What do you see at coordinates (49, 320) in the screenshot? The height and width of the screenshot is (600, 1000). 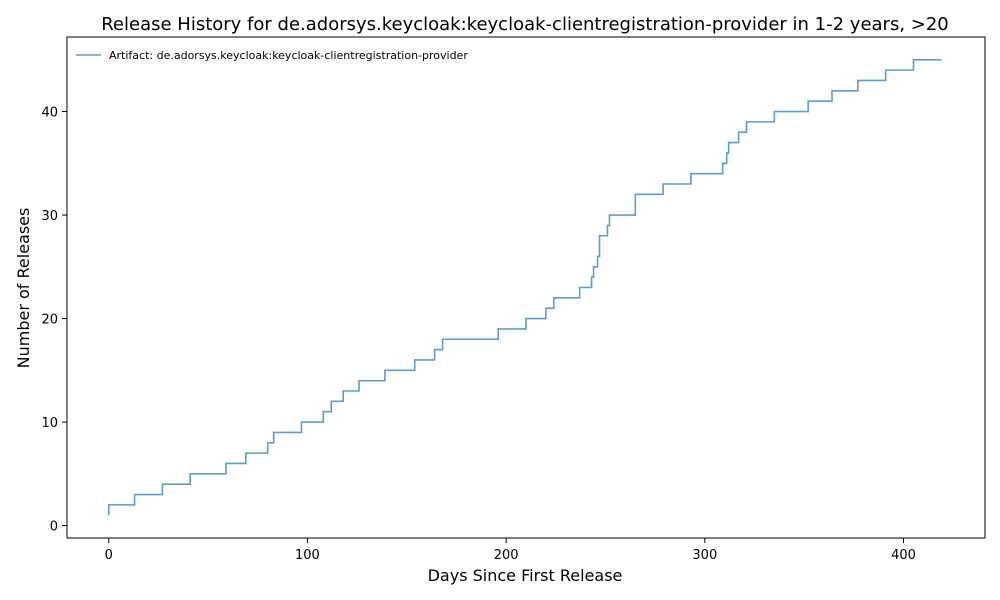 I see `y-tick-label: 20` at bounding box center [49, 320].